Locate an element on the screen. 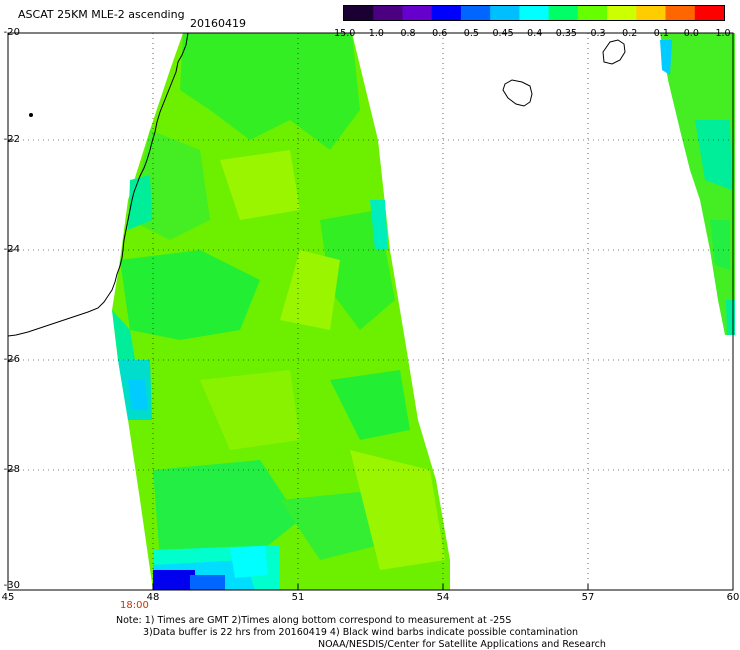  color-bar-tick-label: -0.45 is located at coordinates (501, 33).